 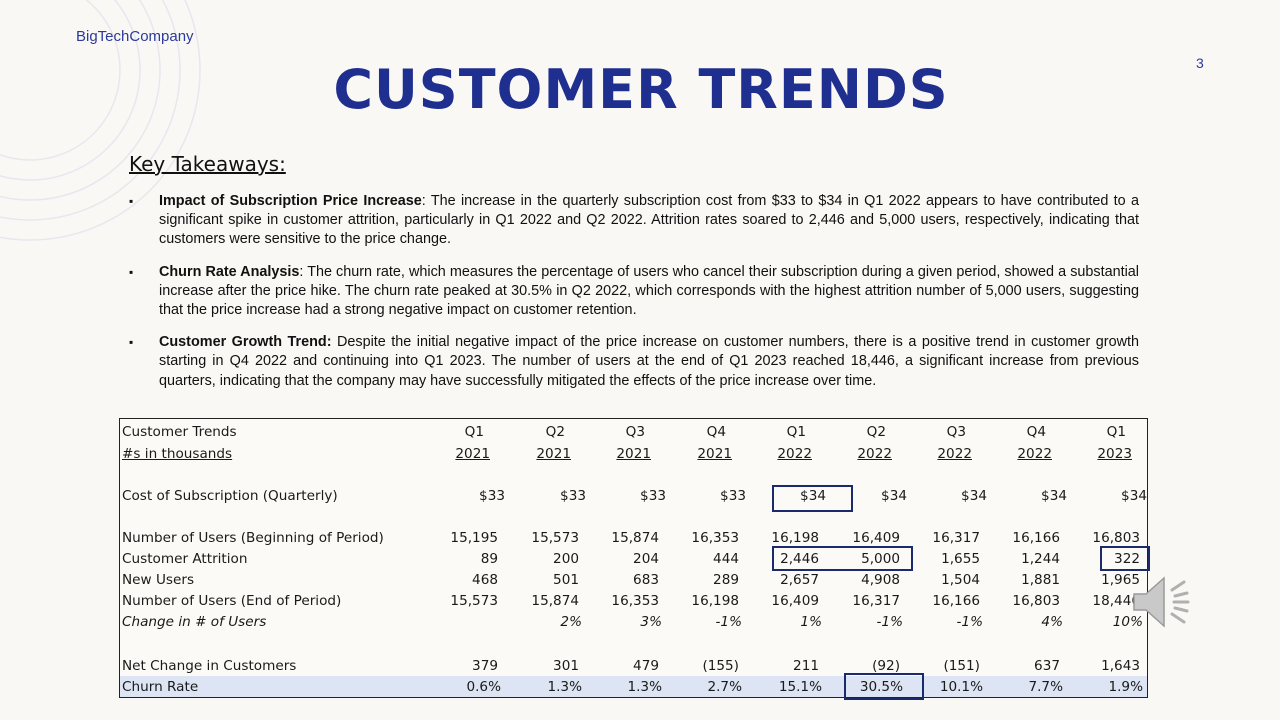 I want to click on speaker-icon, so click(x=1162, y=602).